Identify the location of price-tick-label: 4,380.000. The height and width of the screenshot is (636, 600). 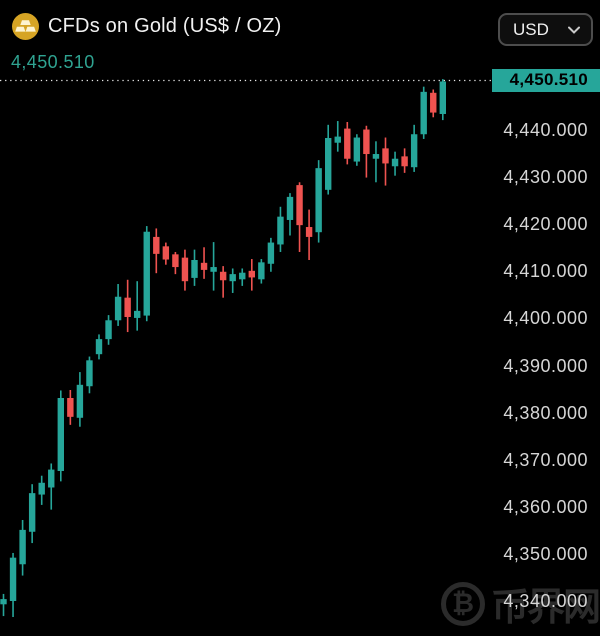
(545, 412).